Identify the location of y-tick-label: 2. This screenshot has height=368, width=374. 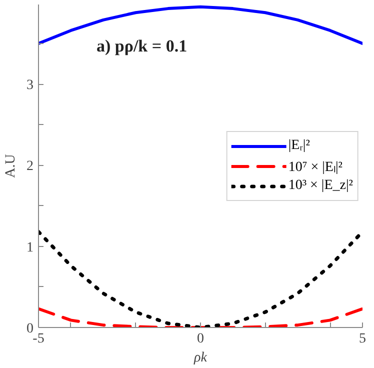
(30, 166).